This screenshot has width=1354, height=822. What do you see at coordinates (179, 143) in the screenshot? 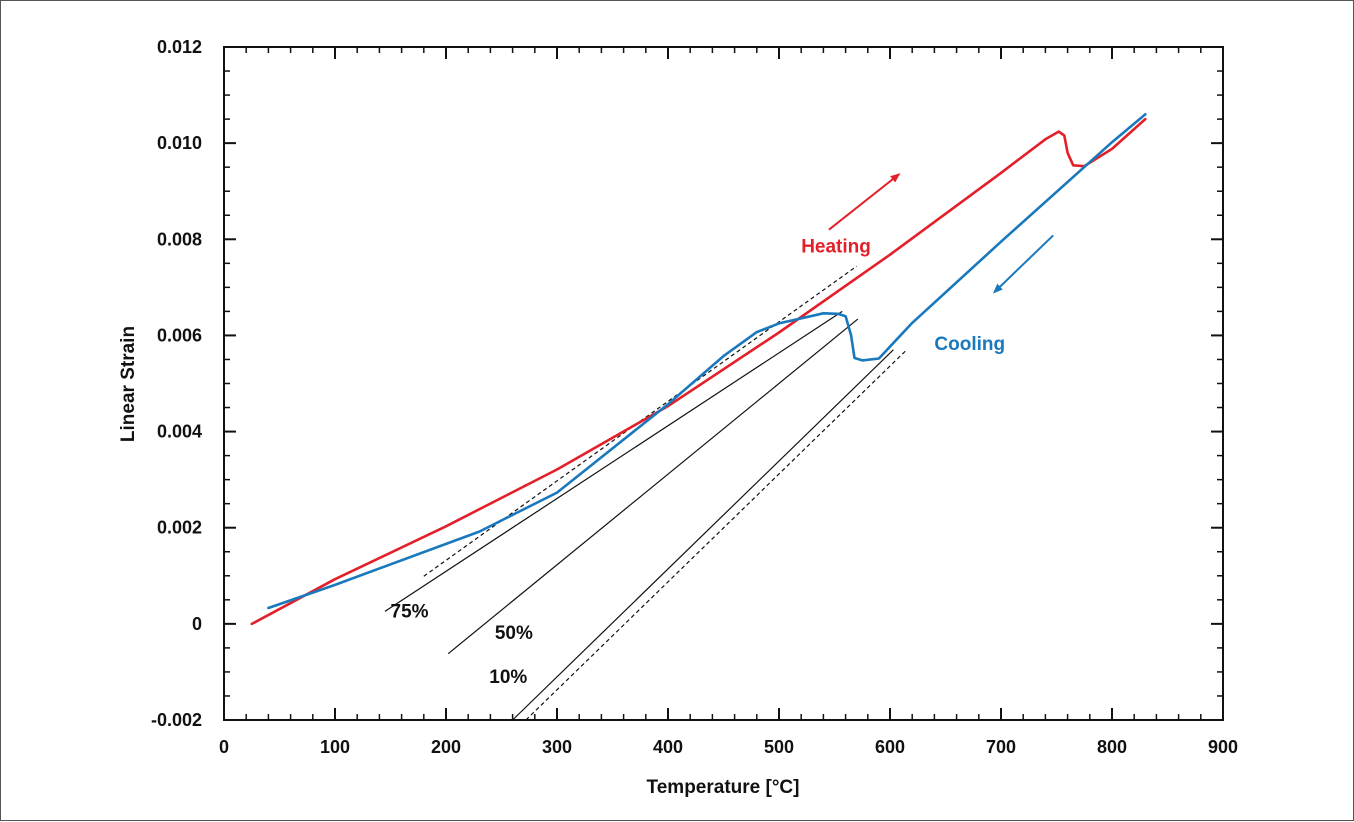
I see `y-tick-label: 0.010` at bounding box center [179, 143].